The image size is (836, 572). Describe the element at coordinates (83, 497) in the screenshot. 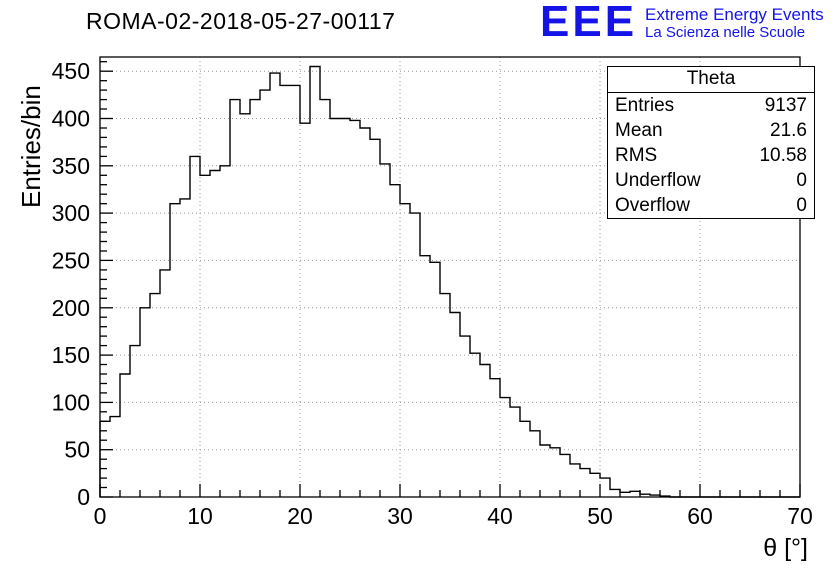

I see `y-tick-label: 0` at that location.